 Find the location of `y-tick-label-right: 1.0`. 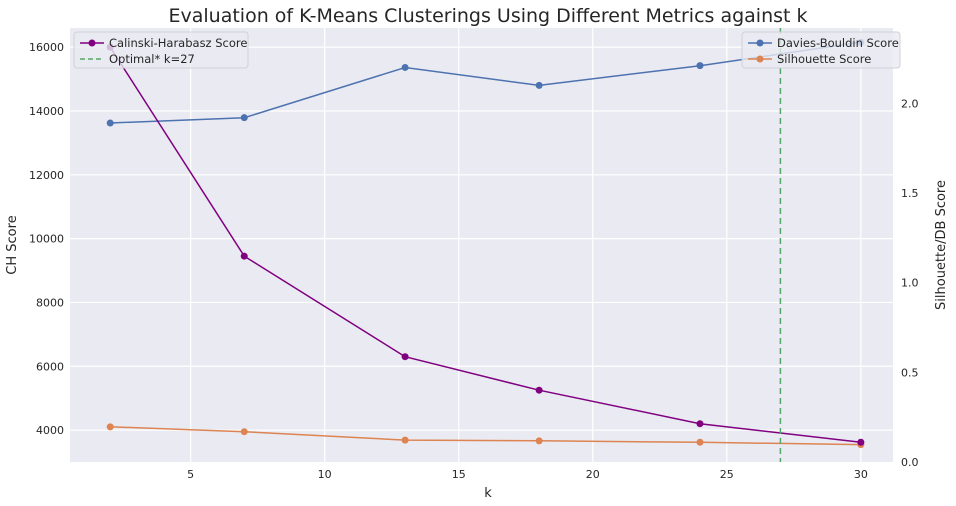

y-tick-label-right: 1.0 is located at coordinates (910, 283).